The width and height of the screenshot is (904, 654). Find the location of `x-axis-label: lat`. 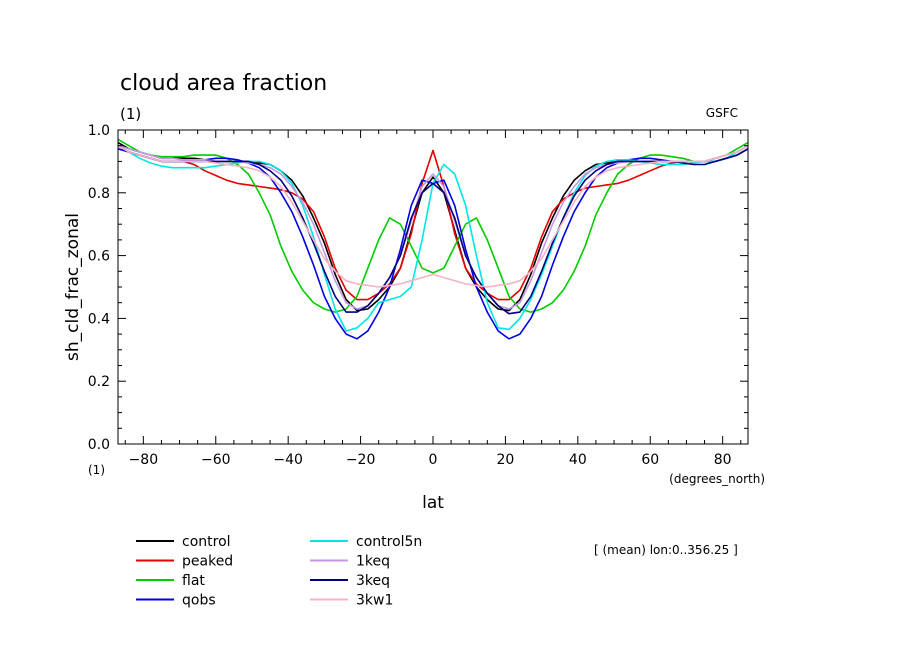

x-axis-label: lat is located at coordinates (433, 503).